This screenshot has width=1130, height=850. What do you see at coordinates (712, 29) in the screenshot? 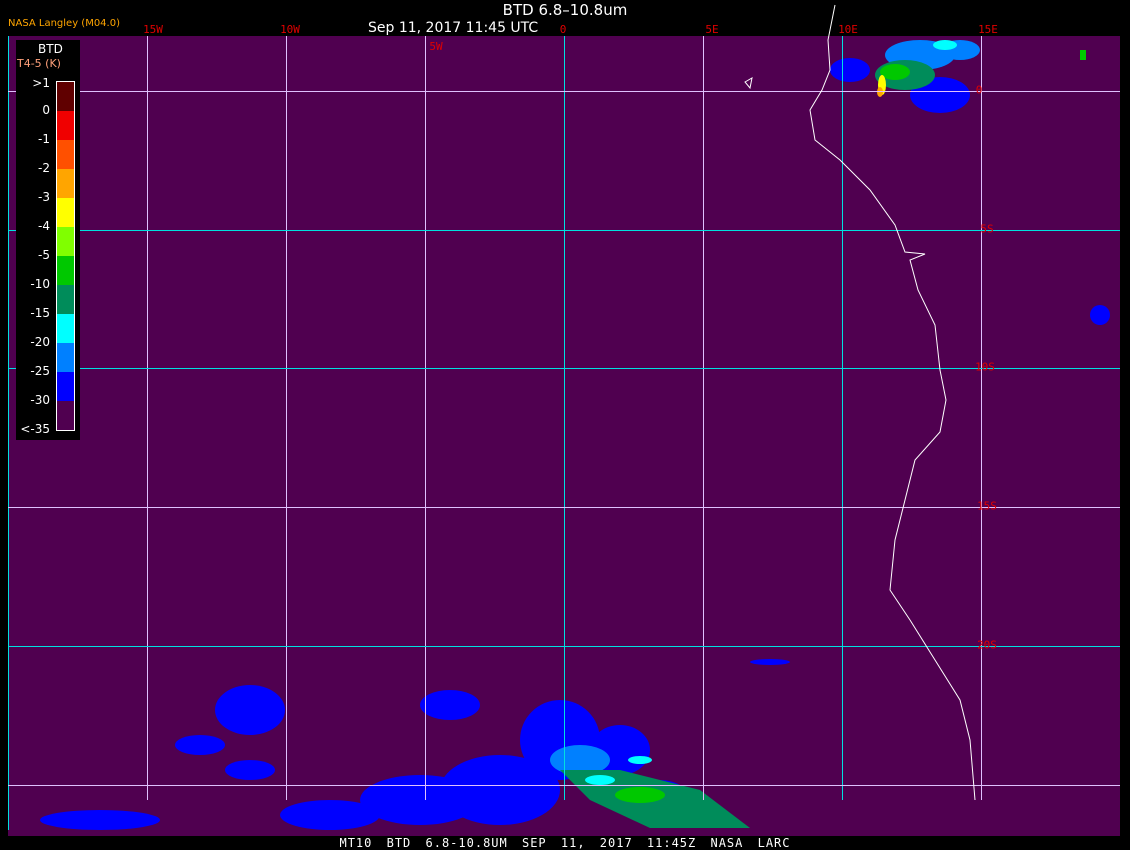
I see `lon-label: 5E` at bounding box center [712, 29].